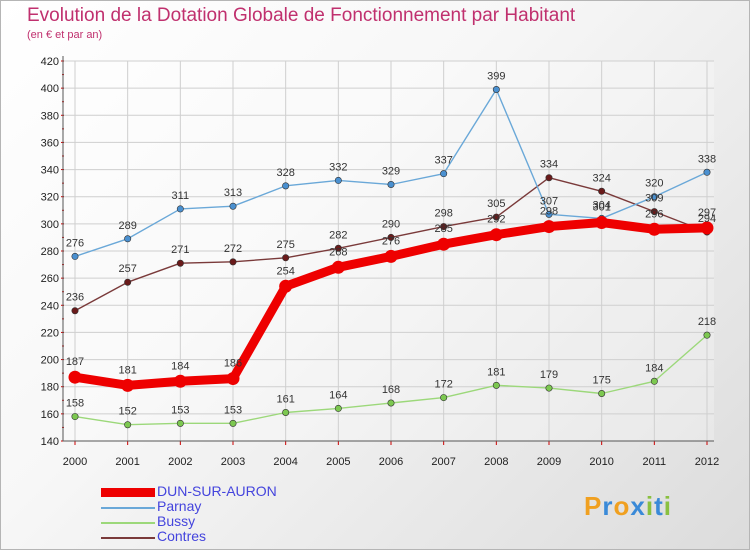  Describe the element at coordinates (707, 172) in the screenshot. I see `point-parnay-2012` at that location.